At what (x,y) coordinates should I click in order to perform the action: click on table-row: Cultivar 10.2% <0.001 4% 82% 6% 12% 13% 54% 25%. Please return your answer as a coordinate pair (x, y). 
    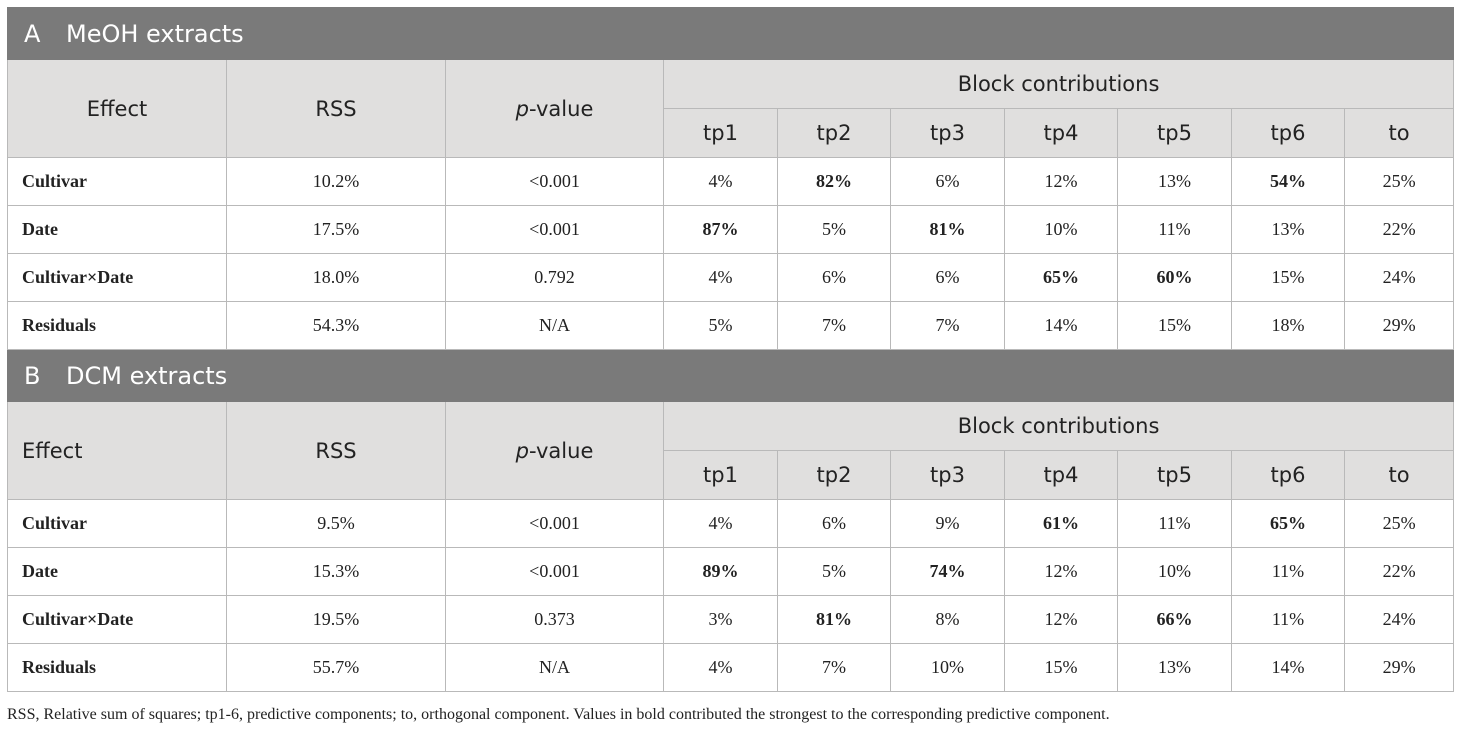
    Looking at the image, I should click on (731, 181).